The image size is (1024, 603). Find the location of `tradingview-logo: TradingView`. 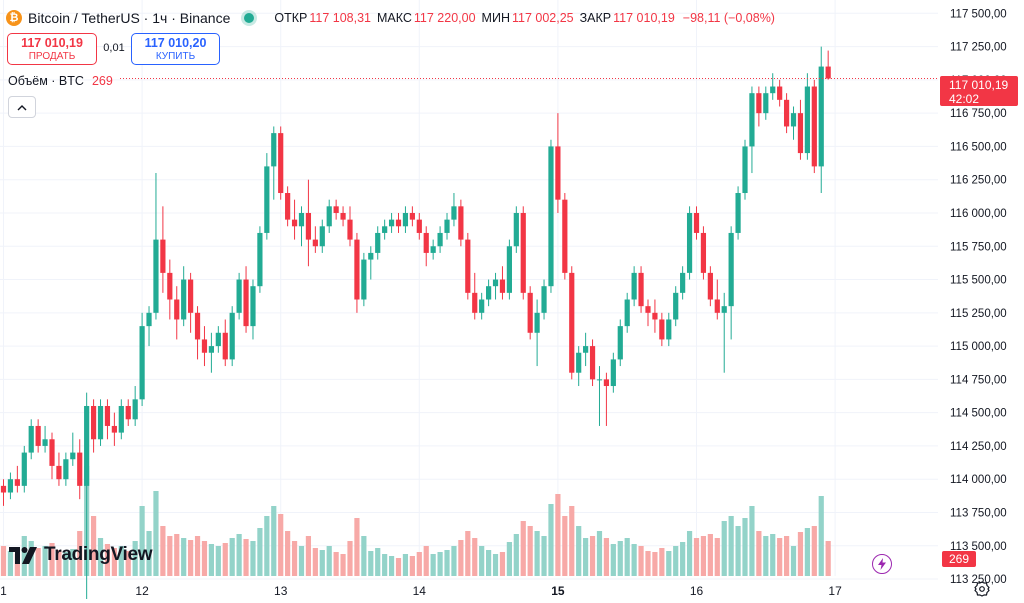

tradingview-logo: TradingView is located at coordinates (81, 555).